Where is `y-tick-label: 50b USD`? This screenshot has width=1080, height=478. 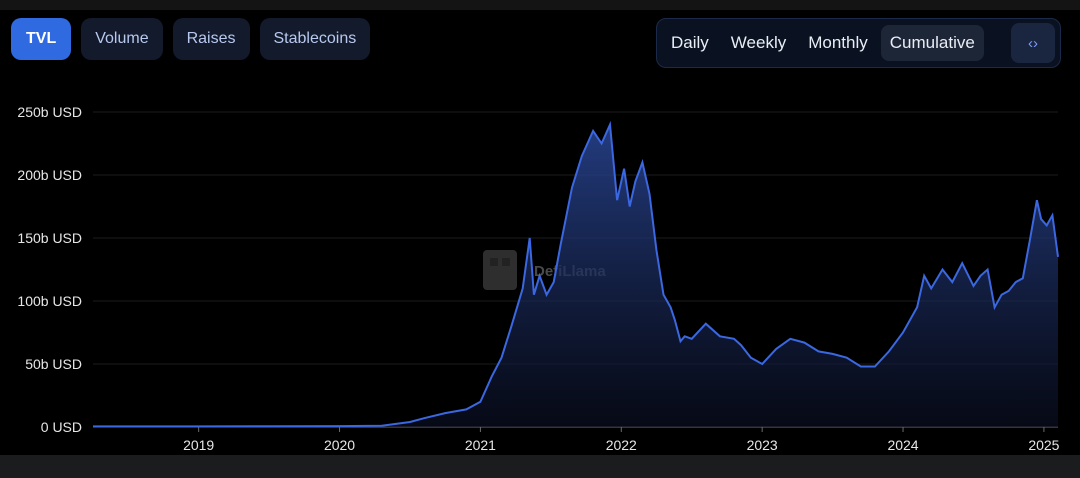
y-tick-label: 50b USD is located at coordinates (53, 364).